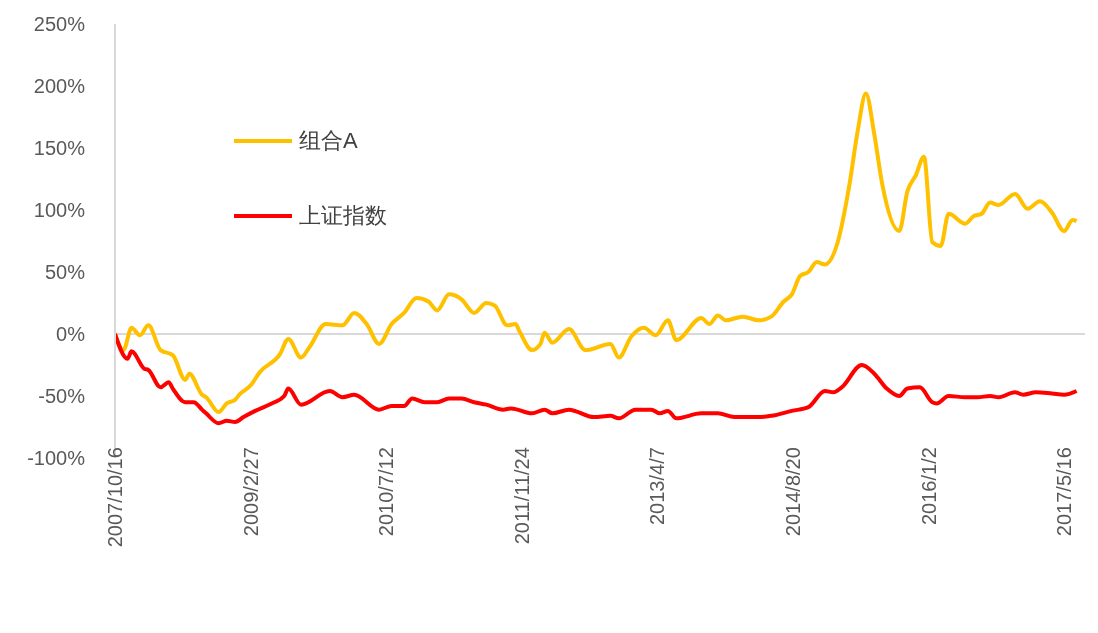 The image size is (1098, 633). I want to click on x-tick-label: 2011/11/24, so click(521, 496).